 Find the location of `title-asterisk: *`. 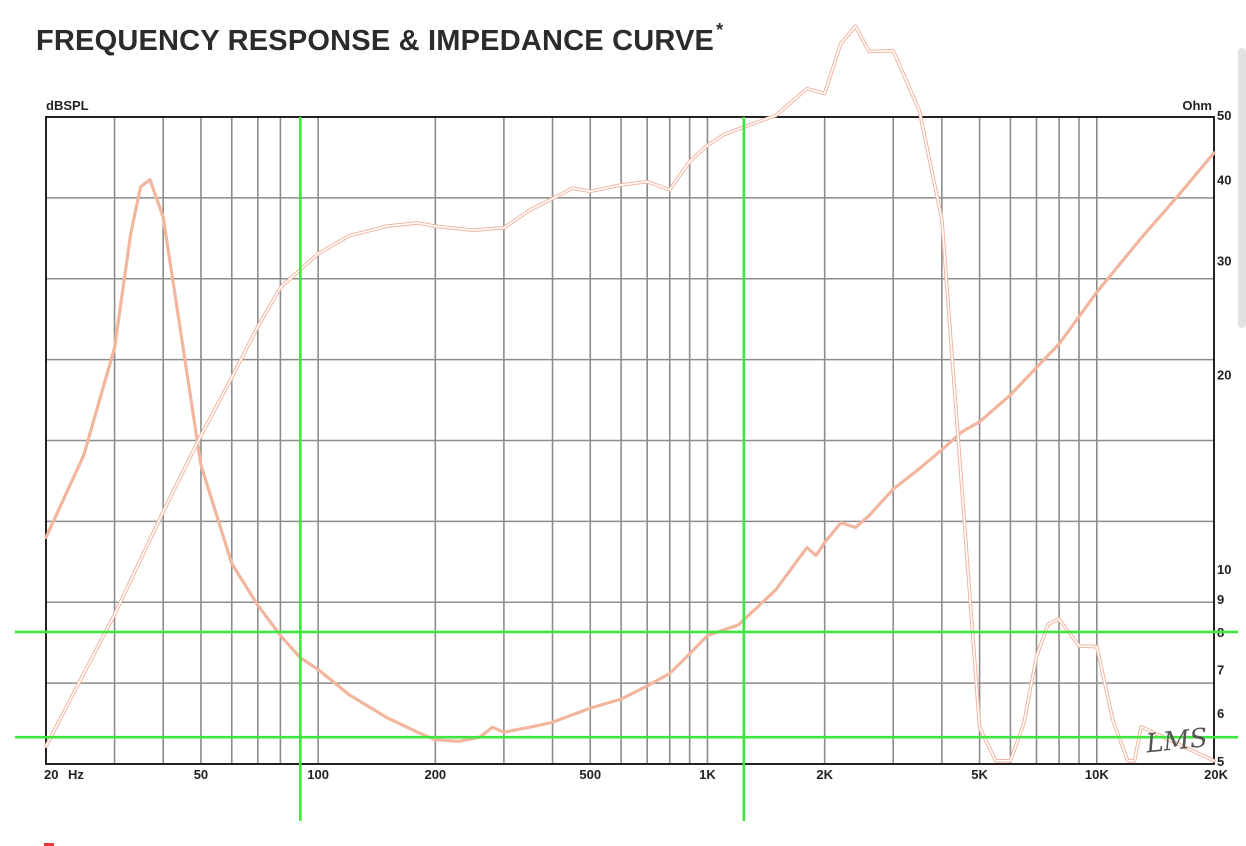

title-asterisk: * is located at coordinates (720, 30).